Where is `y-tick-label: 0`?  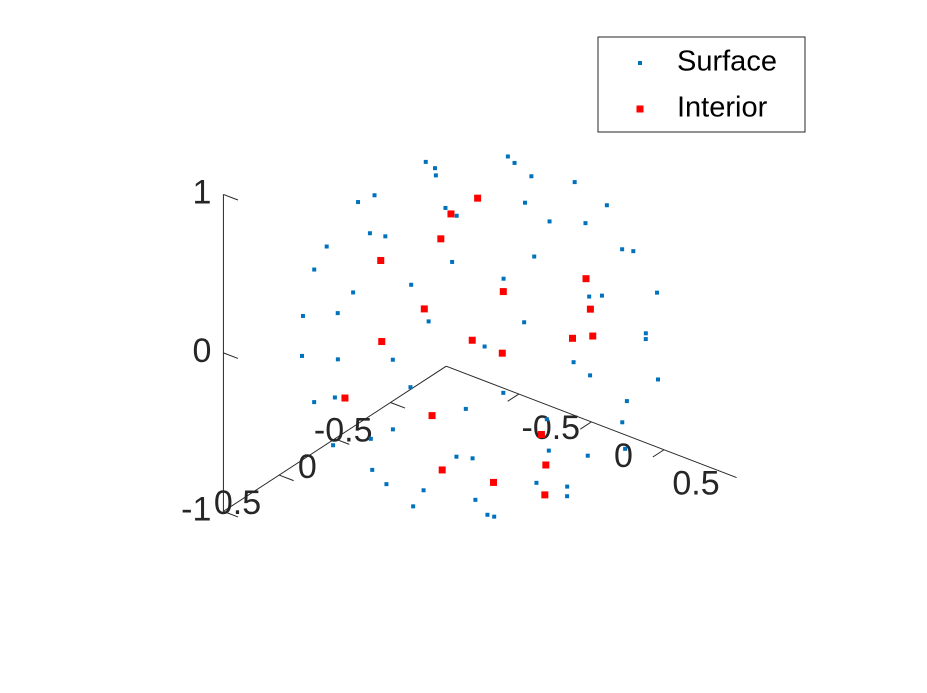
y-tick-label: 0 is located at coordinates (307, 467).